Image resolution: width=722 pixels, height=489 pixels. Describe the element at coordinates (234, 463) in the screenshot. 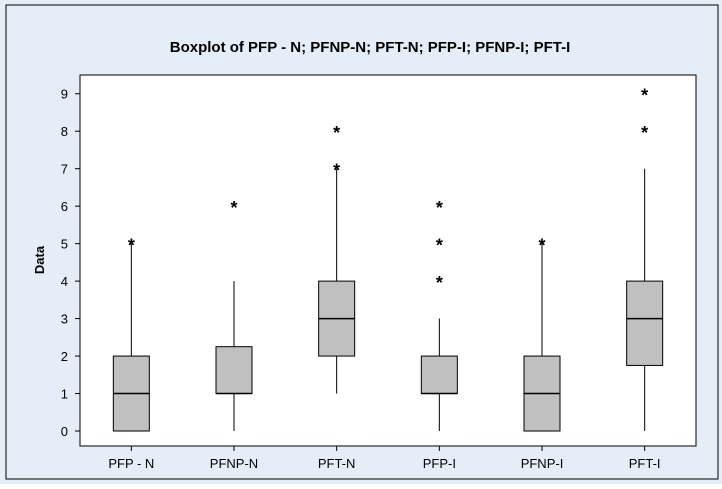

I see `x-tick-label: PFNP-N` at that location.